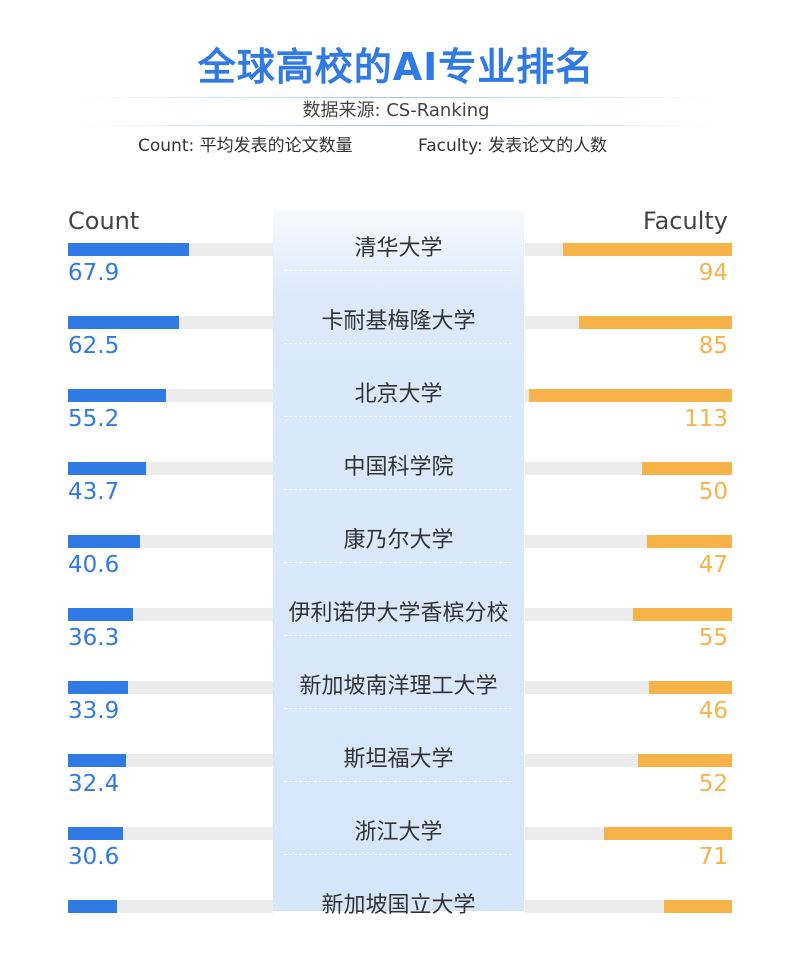 The image size is (792, 973). I want to click on count-column-header: Count, so click(104, 221).